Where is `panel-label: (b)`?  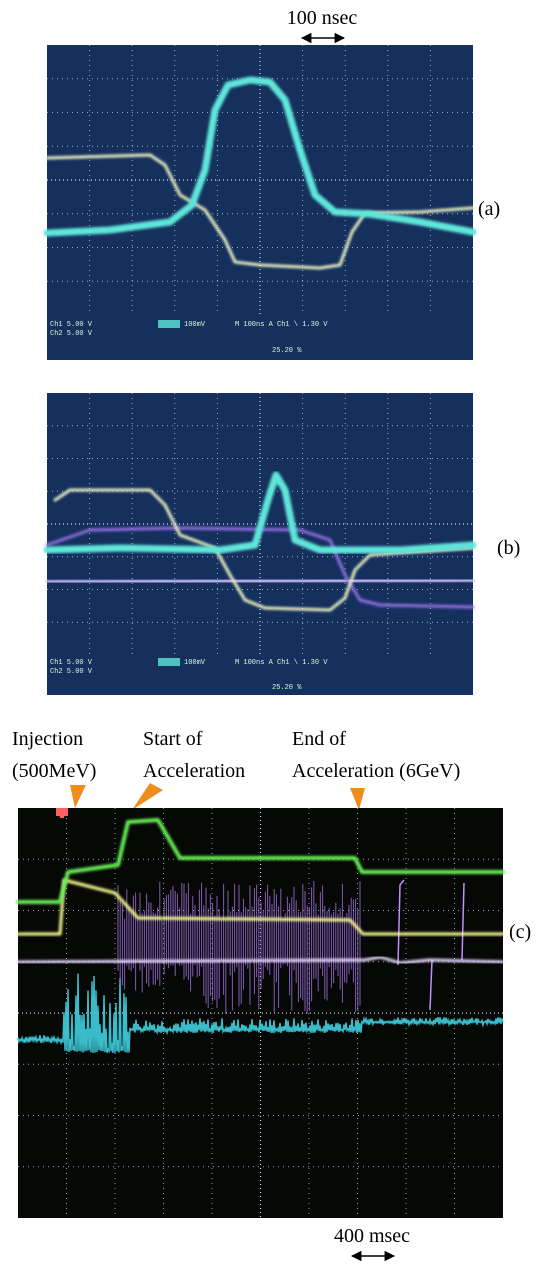
panel-label: (b) is located at coordinates (508, 548).